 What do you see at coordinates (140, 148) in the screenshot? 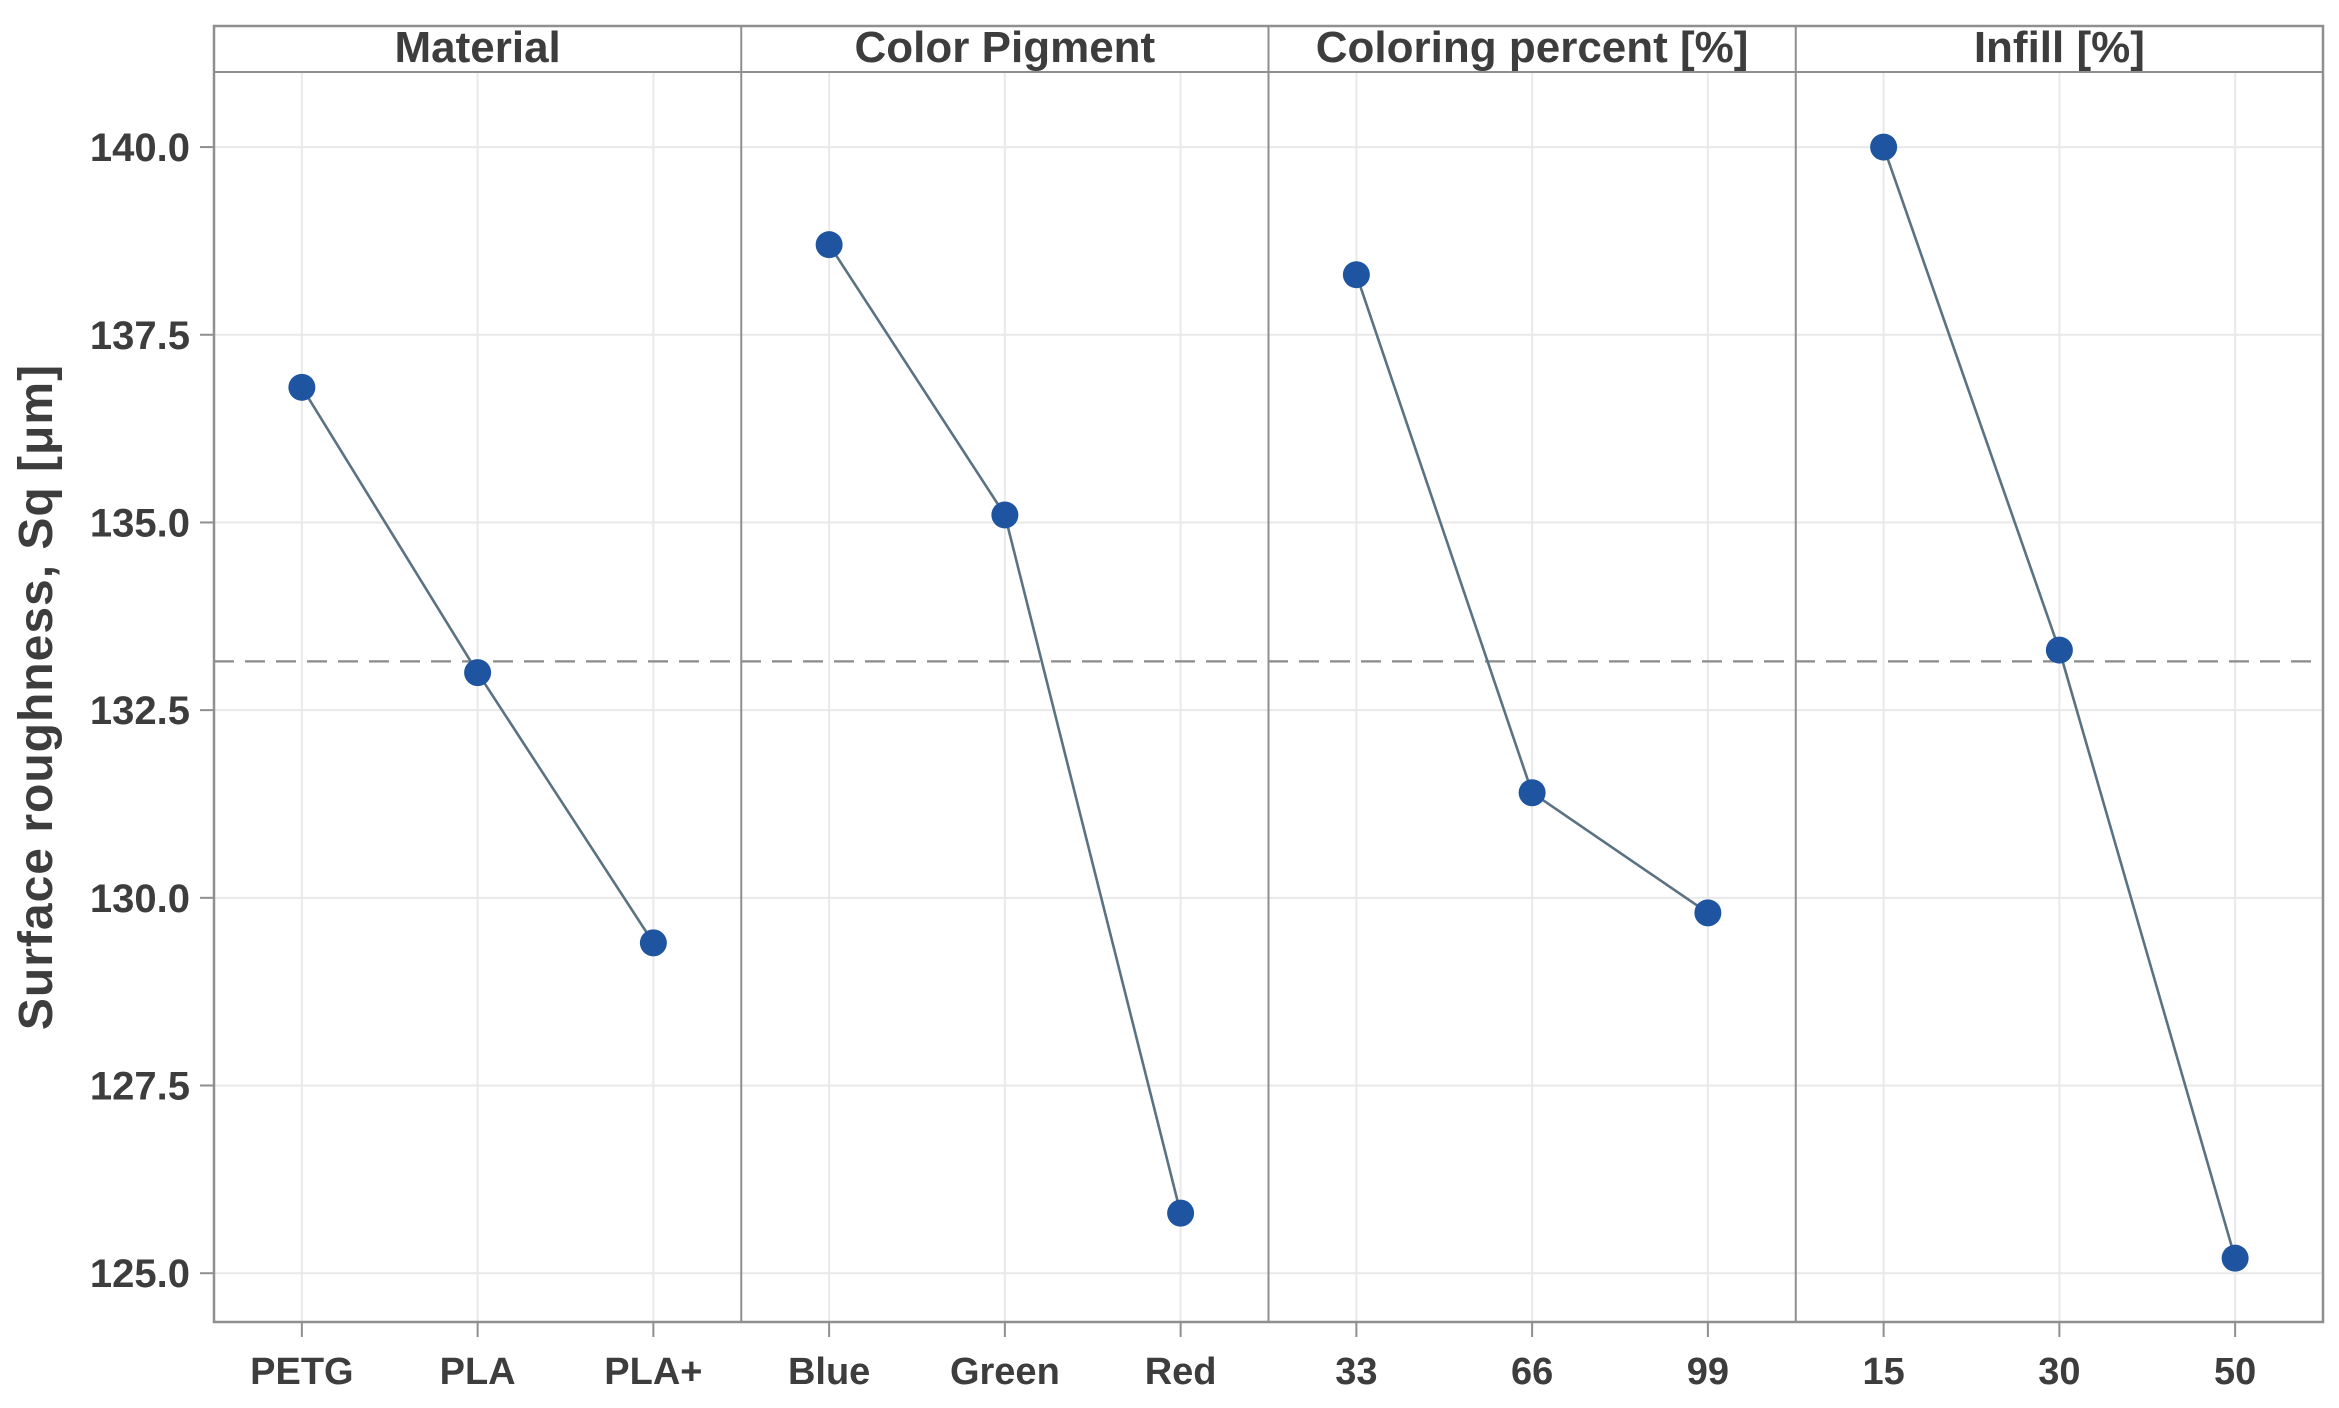
I see `y-tick-label: 140.0` at bounding box center [140, 148].